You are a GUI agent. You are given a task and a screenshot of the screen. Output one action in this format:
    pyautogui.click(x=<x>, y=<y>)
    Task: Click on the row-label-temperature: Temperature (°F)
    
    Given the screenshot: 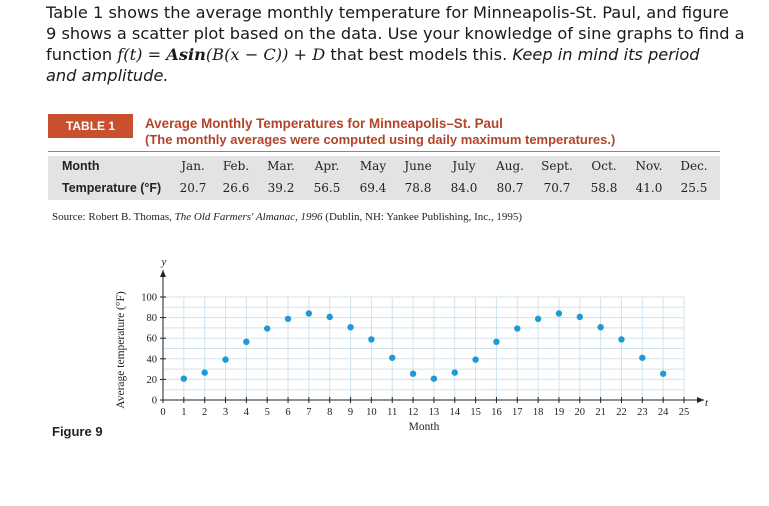 What is the action you would take?
    pyautogui.click(x=112, y=188)
    